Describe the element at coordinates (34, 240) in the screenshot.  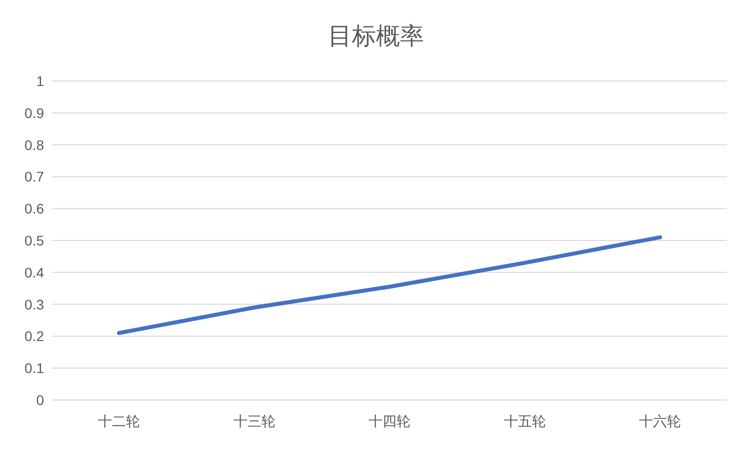
I see `y-tick-label: 0.5` at that location.